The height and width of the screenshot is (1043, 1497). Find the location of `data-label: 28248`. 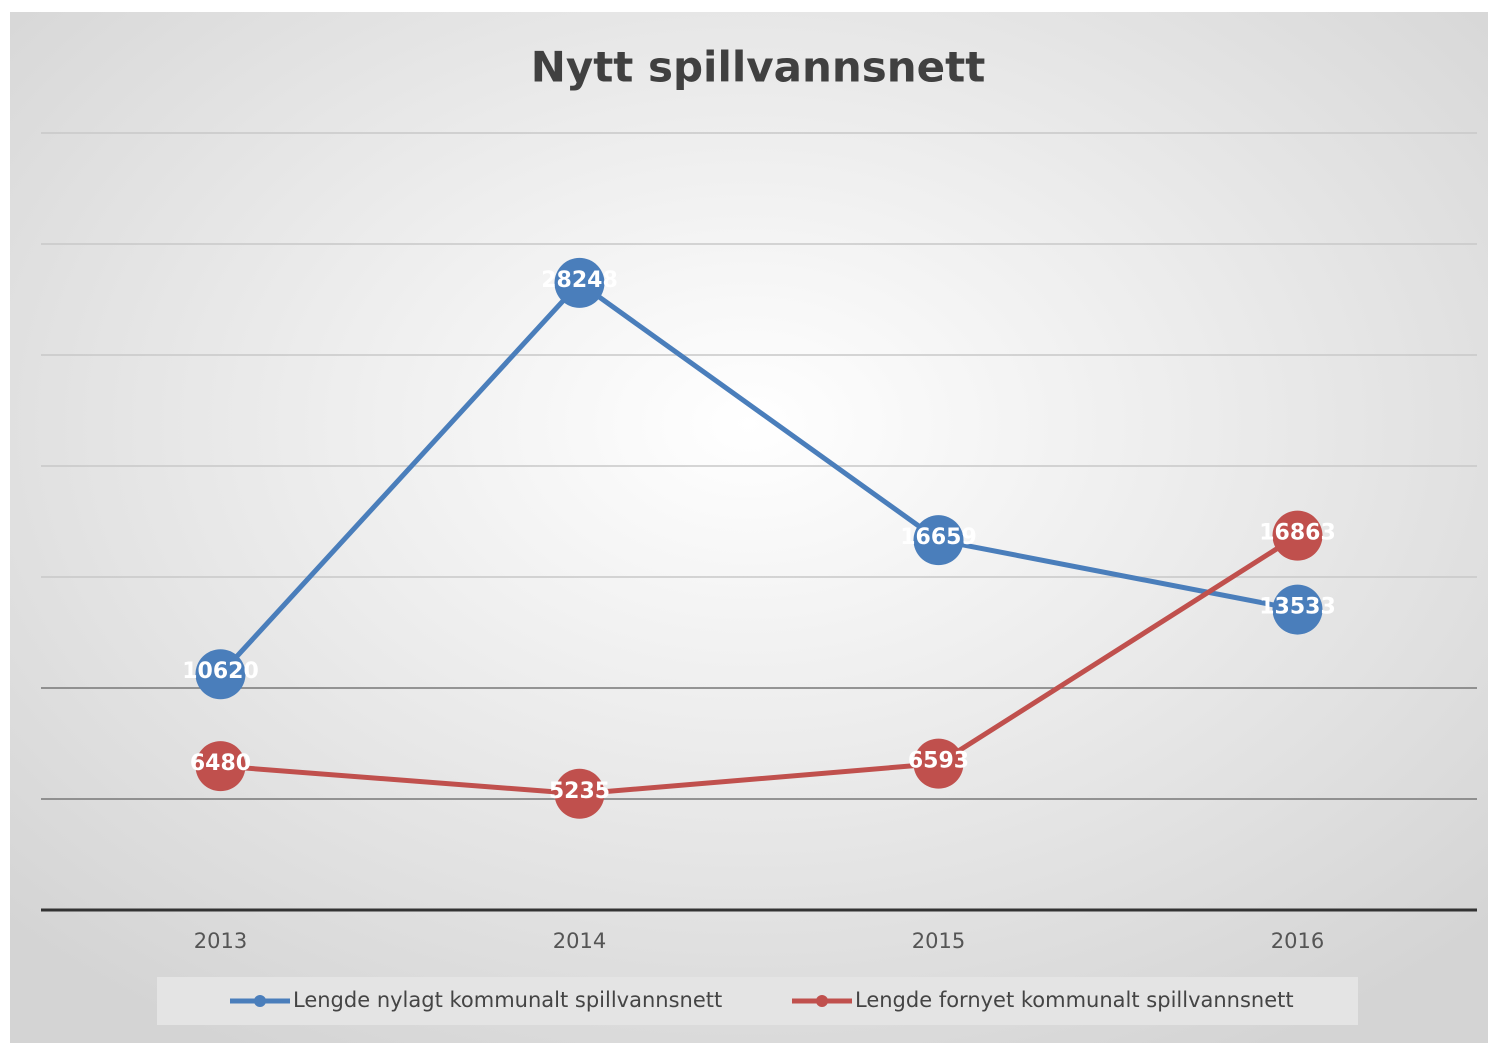

data-label: 28248 is located at coordinates (579, 280).